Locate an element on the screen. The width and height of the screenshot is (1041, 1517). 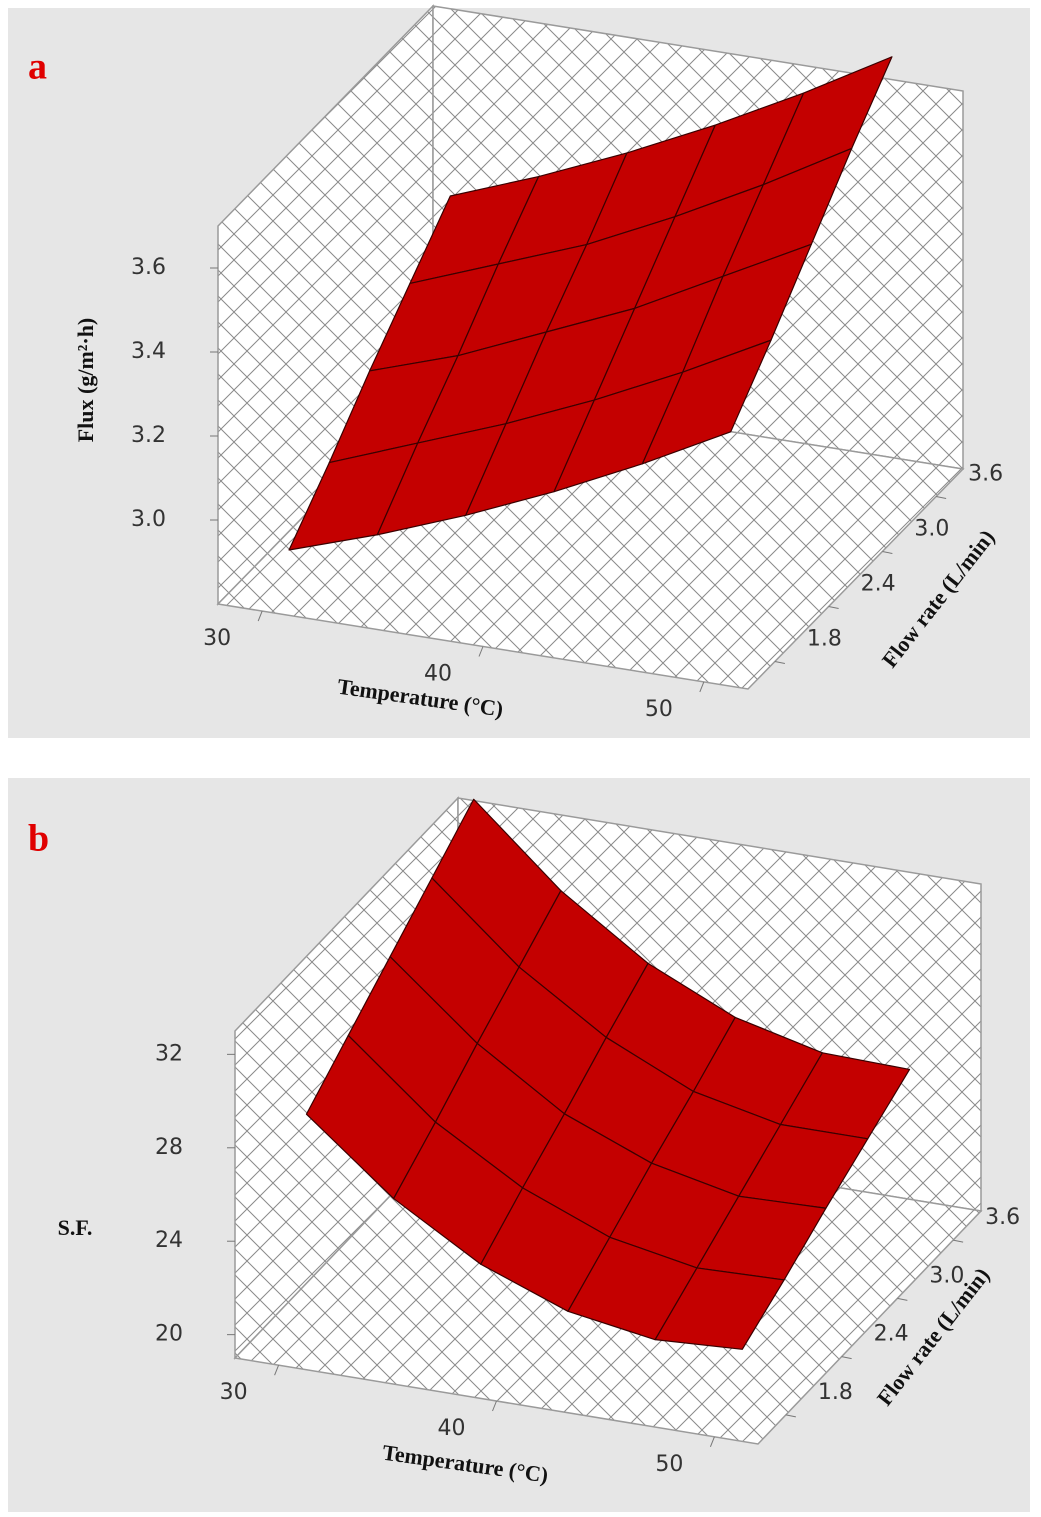
panel-label: b is located at coordinates (38, 839).